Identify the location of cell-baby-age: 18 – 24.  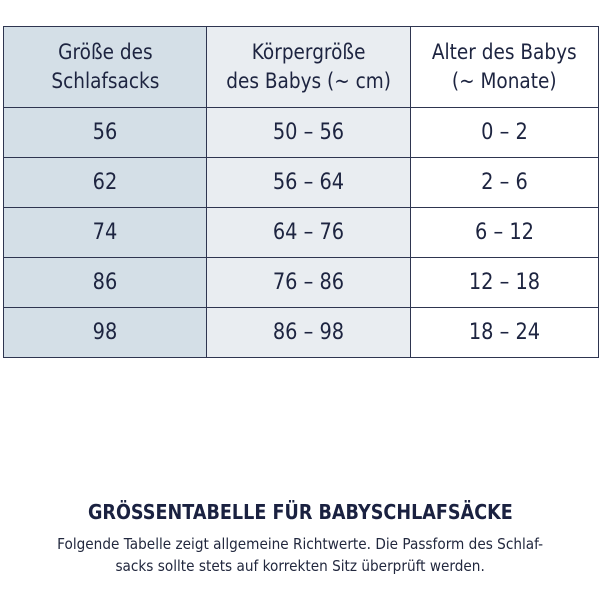
(504, 332).